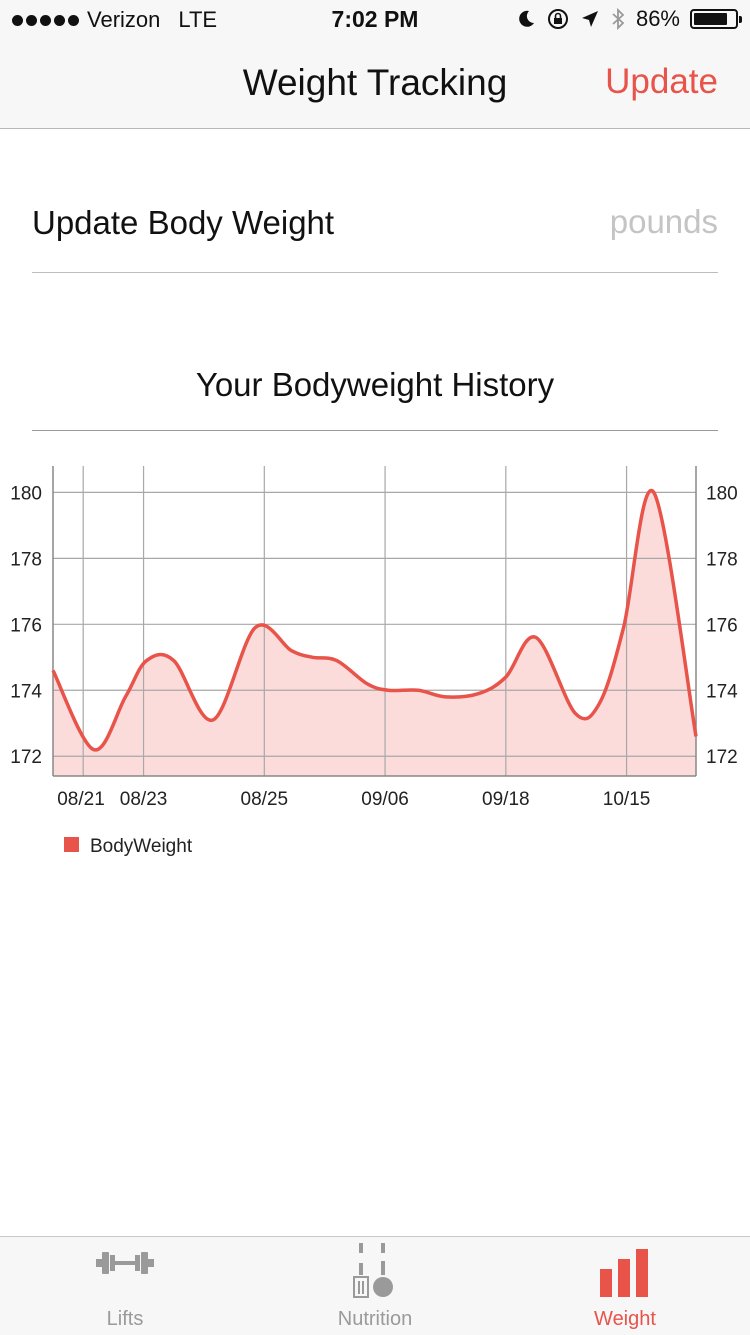 The height and width of the screenshot is (1335, 750). What do you see at coordinates (81, 799) in the screenshot?
I see `x-tick-label: 08/21` at bounding box center [81, 799].